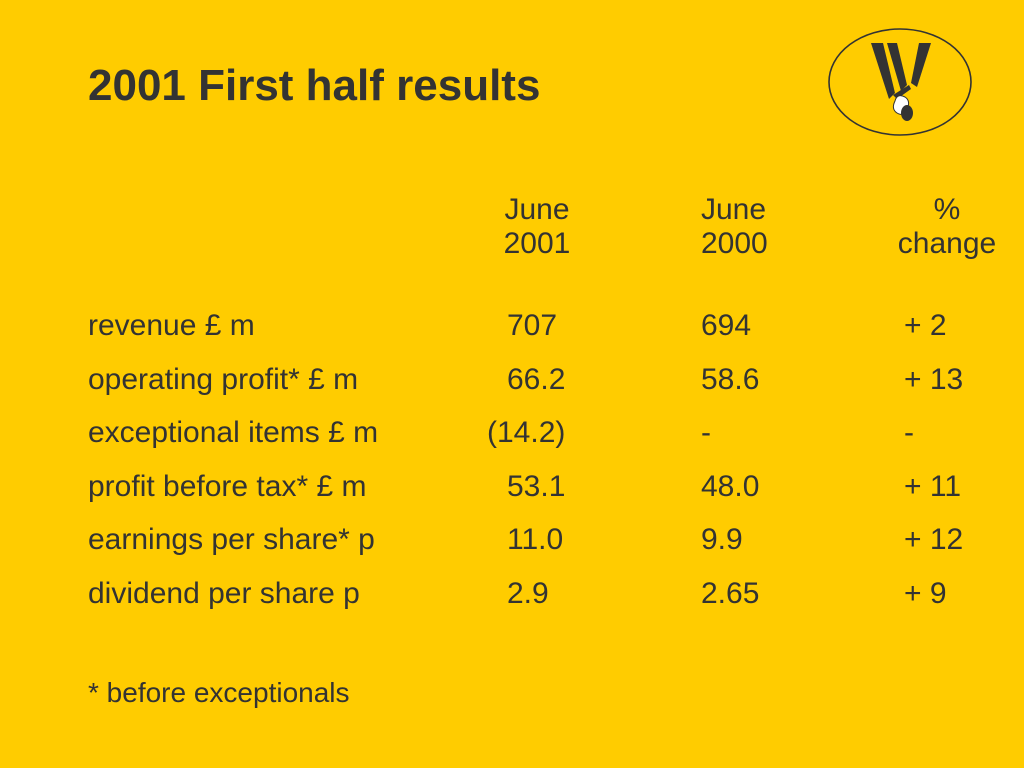 The height and width of the screenshot is (768, 1024). What do you see at coordinates (947, 226) in the screenshot?
I see `column-header-percent-change: % change` at bounding box center [947, 226].